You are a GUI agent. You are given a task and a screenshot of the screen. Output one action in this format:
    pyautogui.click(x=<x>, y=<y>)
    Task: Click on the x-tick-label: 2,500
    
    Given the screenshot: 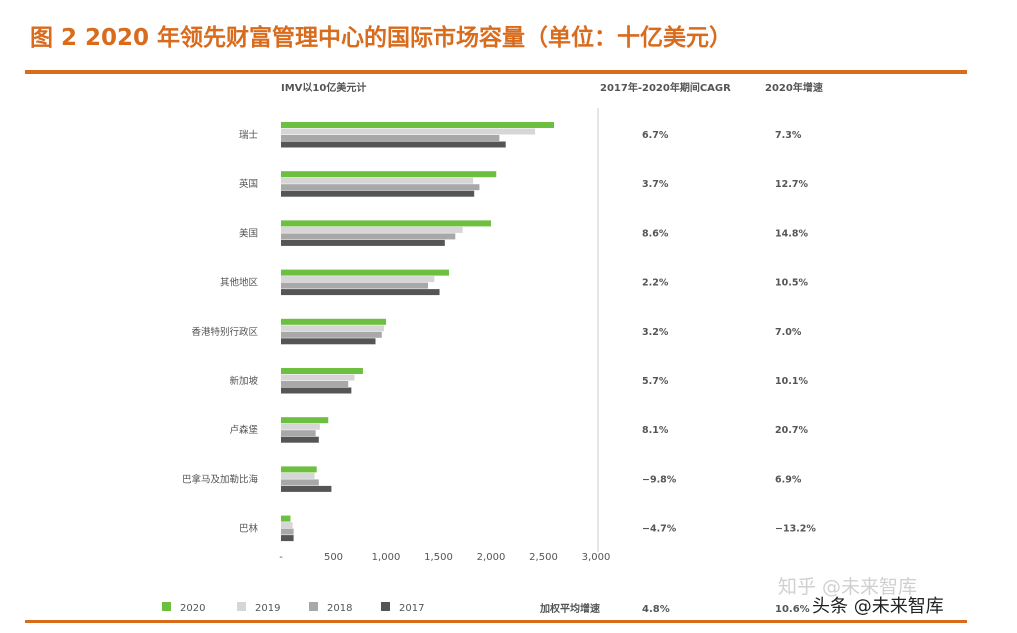 What is the action you would take?
    pyautogui.click(x=543, y=557)
    